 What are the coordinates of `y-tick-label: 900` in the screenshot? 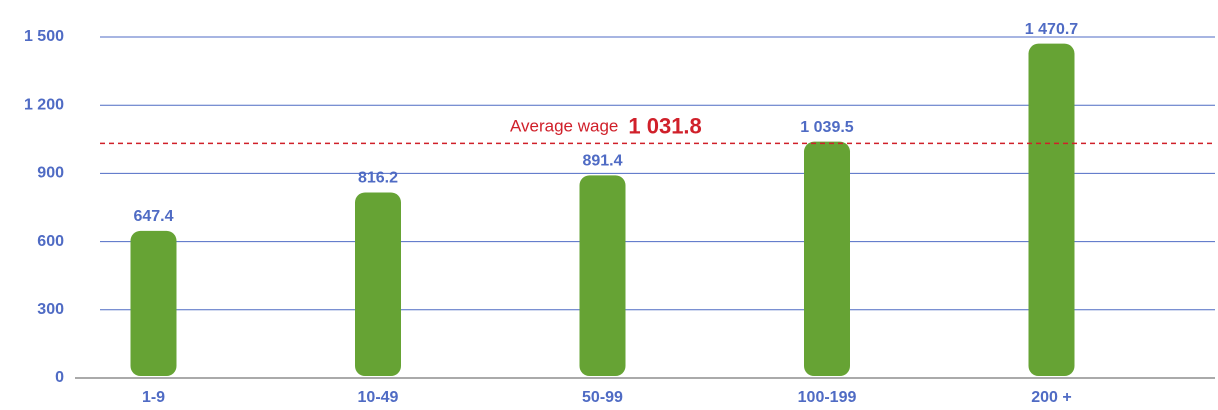 It's located at (50, 173).